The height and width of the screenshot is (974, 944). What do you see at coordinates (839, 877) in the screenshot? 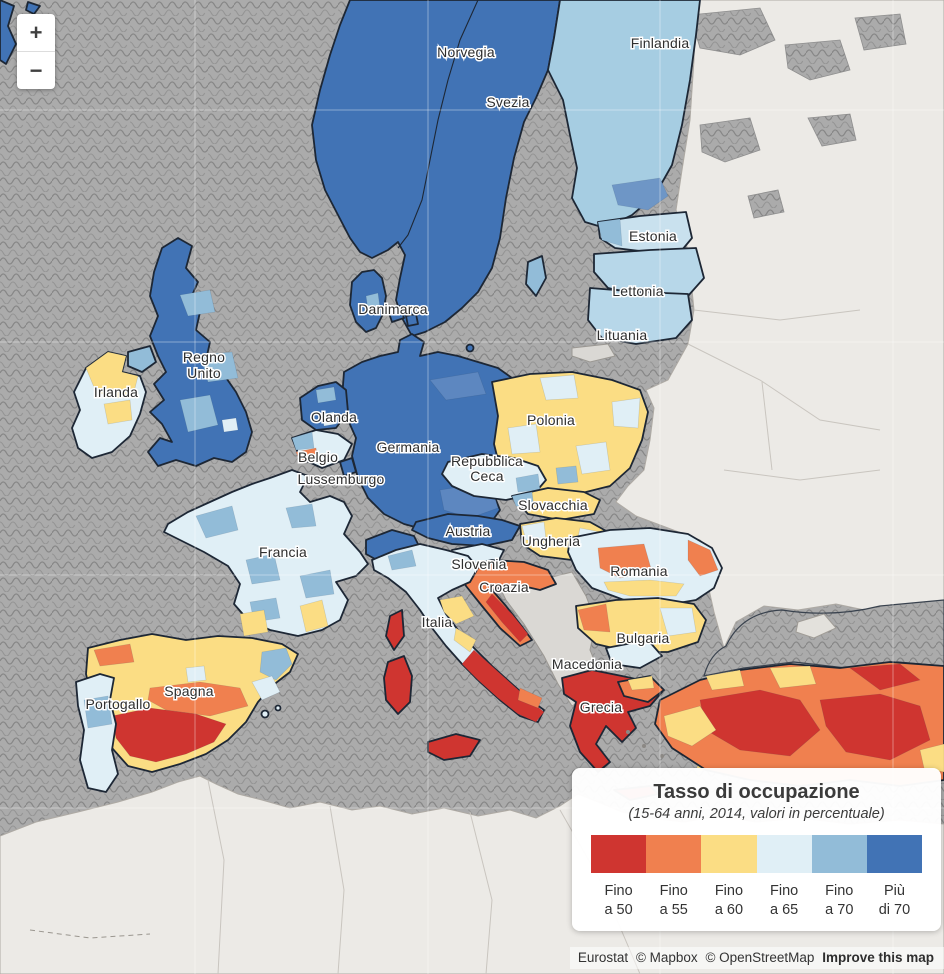
I see `legend-item: Fino a 70` at bounding box center [839, 877].